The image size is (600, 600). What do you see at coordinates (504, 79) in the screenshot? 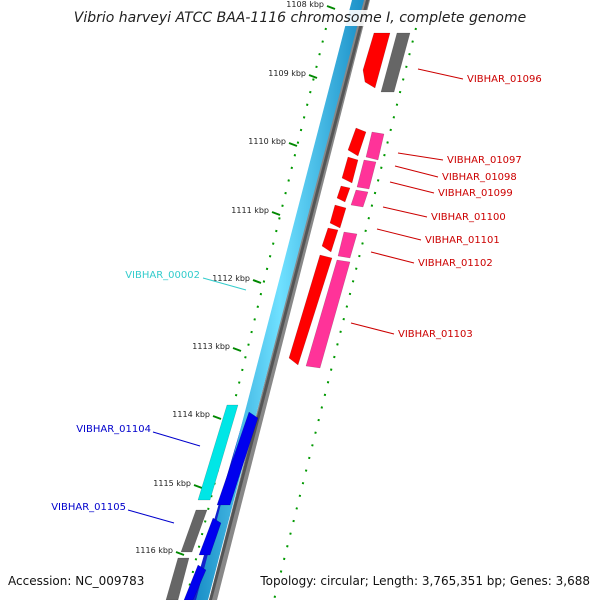
I see `gene-label: VIBHAR_01096` at bounding box center [504, 79].